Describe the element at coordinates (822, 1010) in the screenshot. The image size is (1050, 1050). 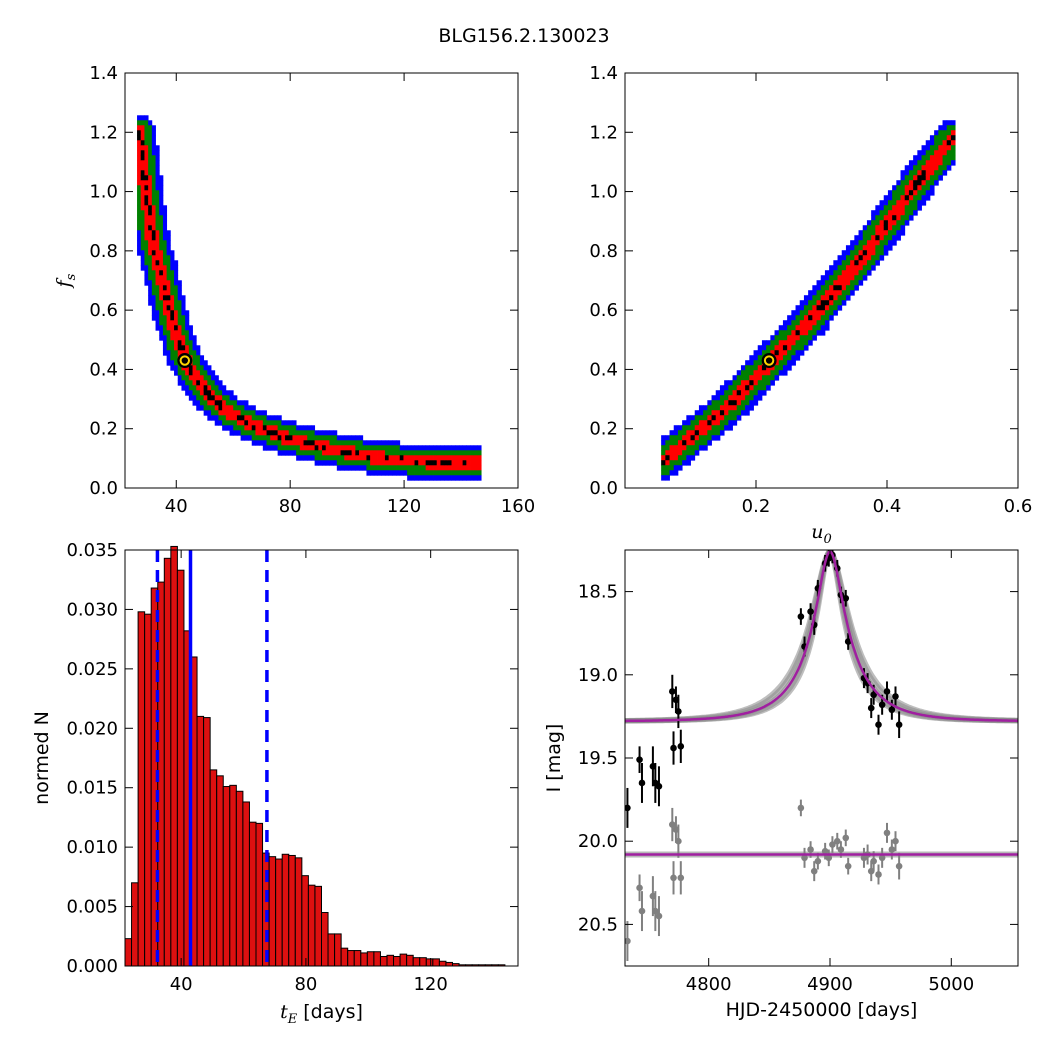
I see `x-axis-label: HJD-2450000 [days]` at that location.